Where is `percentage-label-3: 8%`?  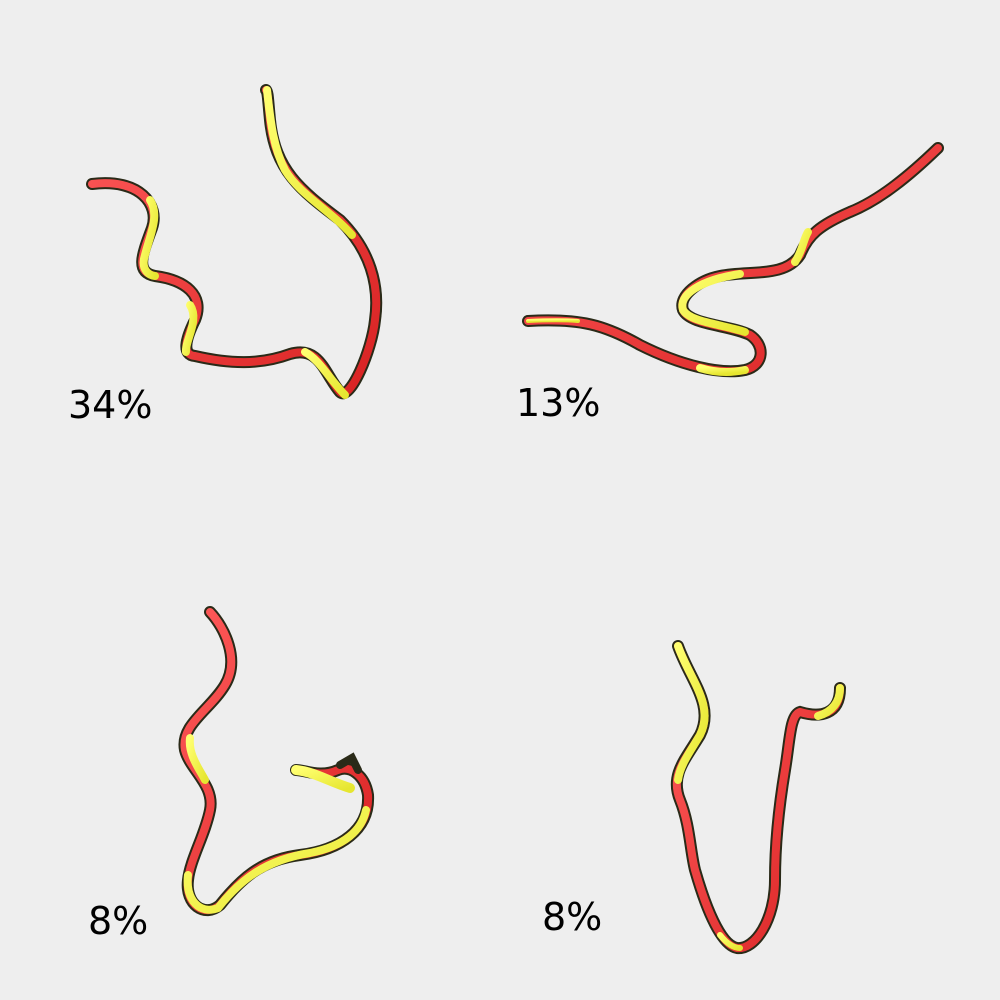
percentage-label-3: 8% is located at coordinates (118, 921).